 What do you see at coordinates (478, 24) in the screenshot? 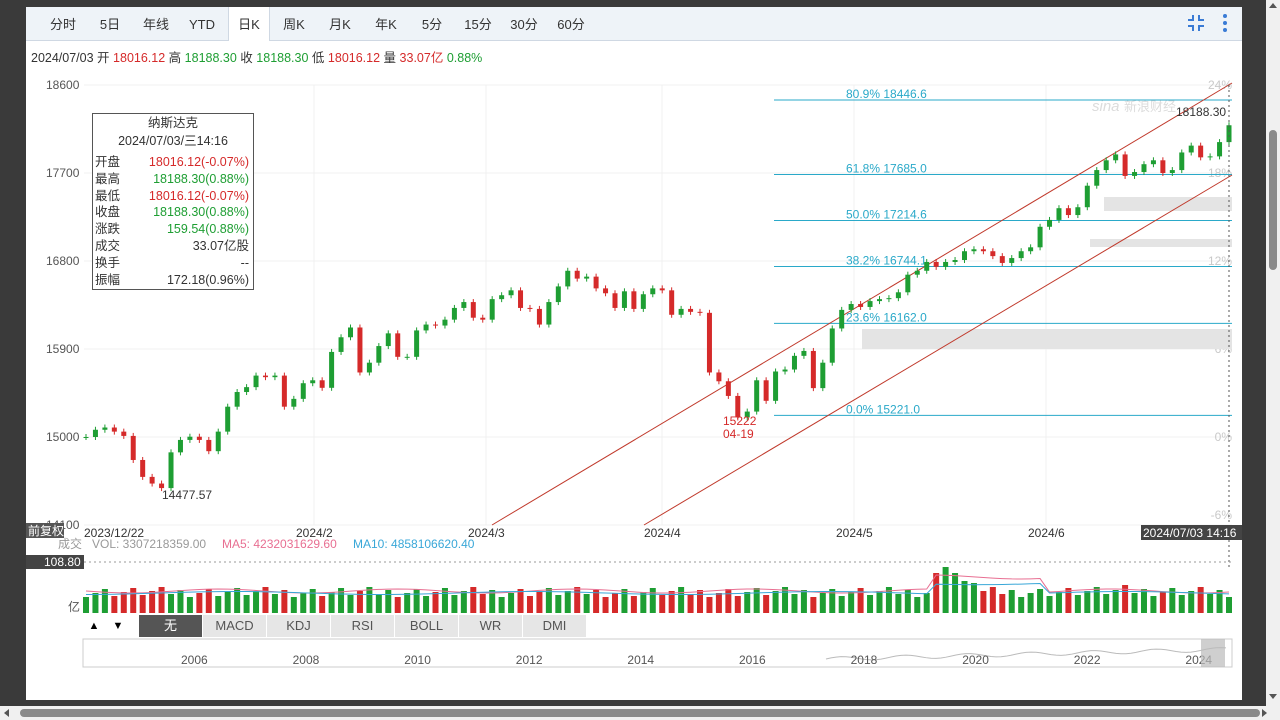
I see `tab-10: 15分` at bounding box center [478, 24].